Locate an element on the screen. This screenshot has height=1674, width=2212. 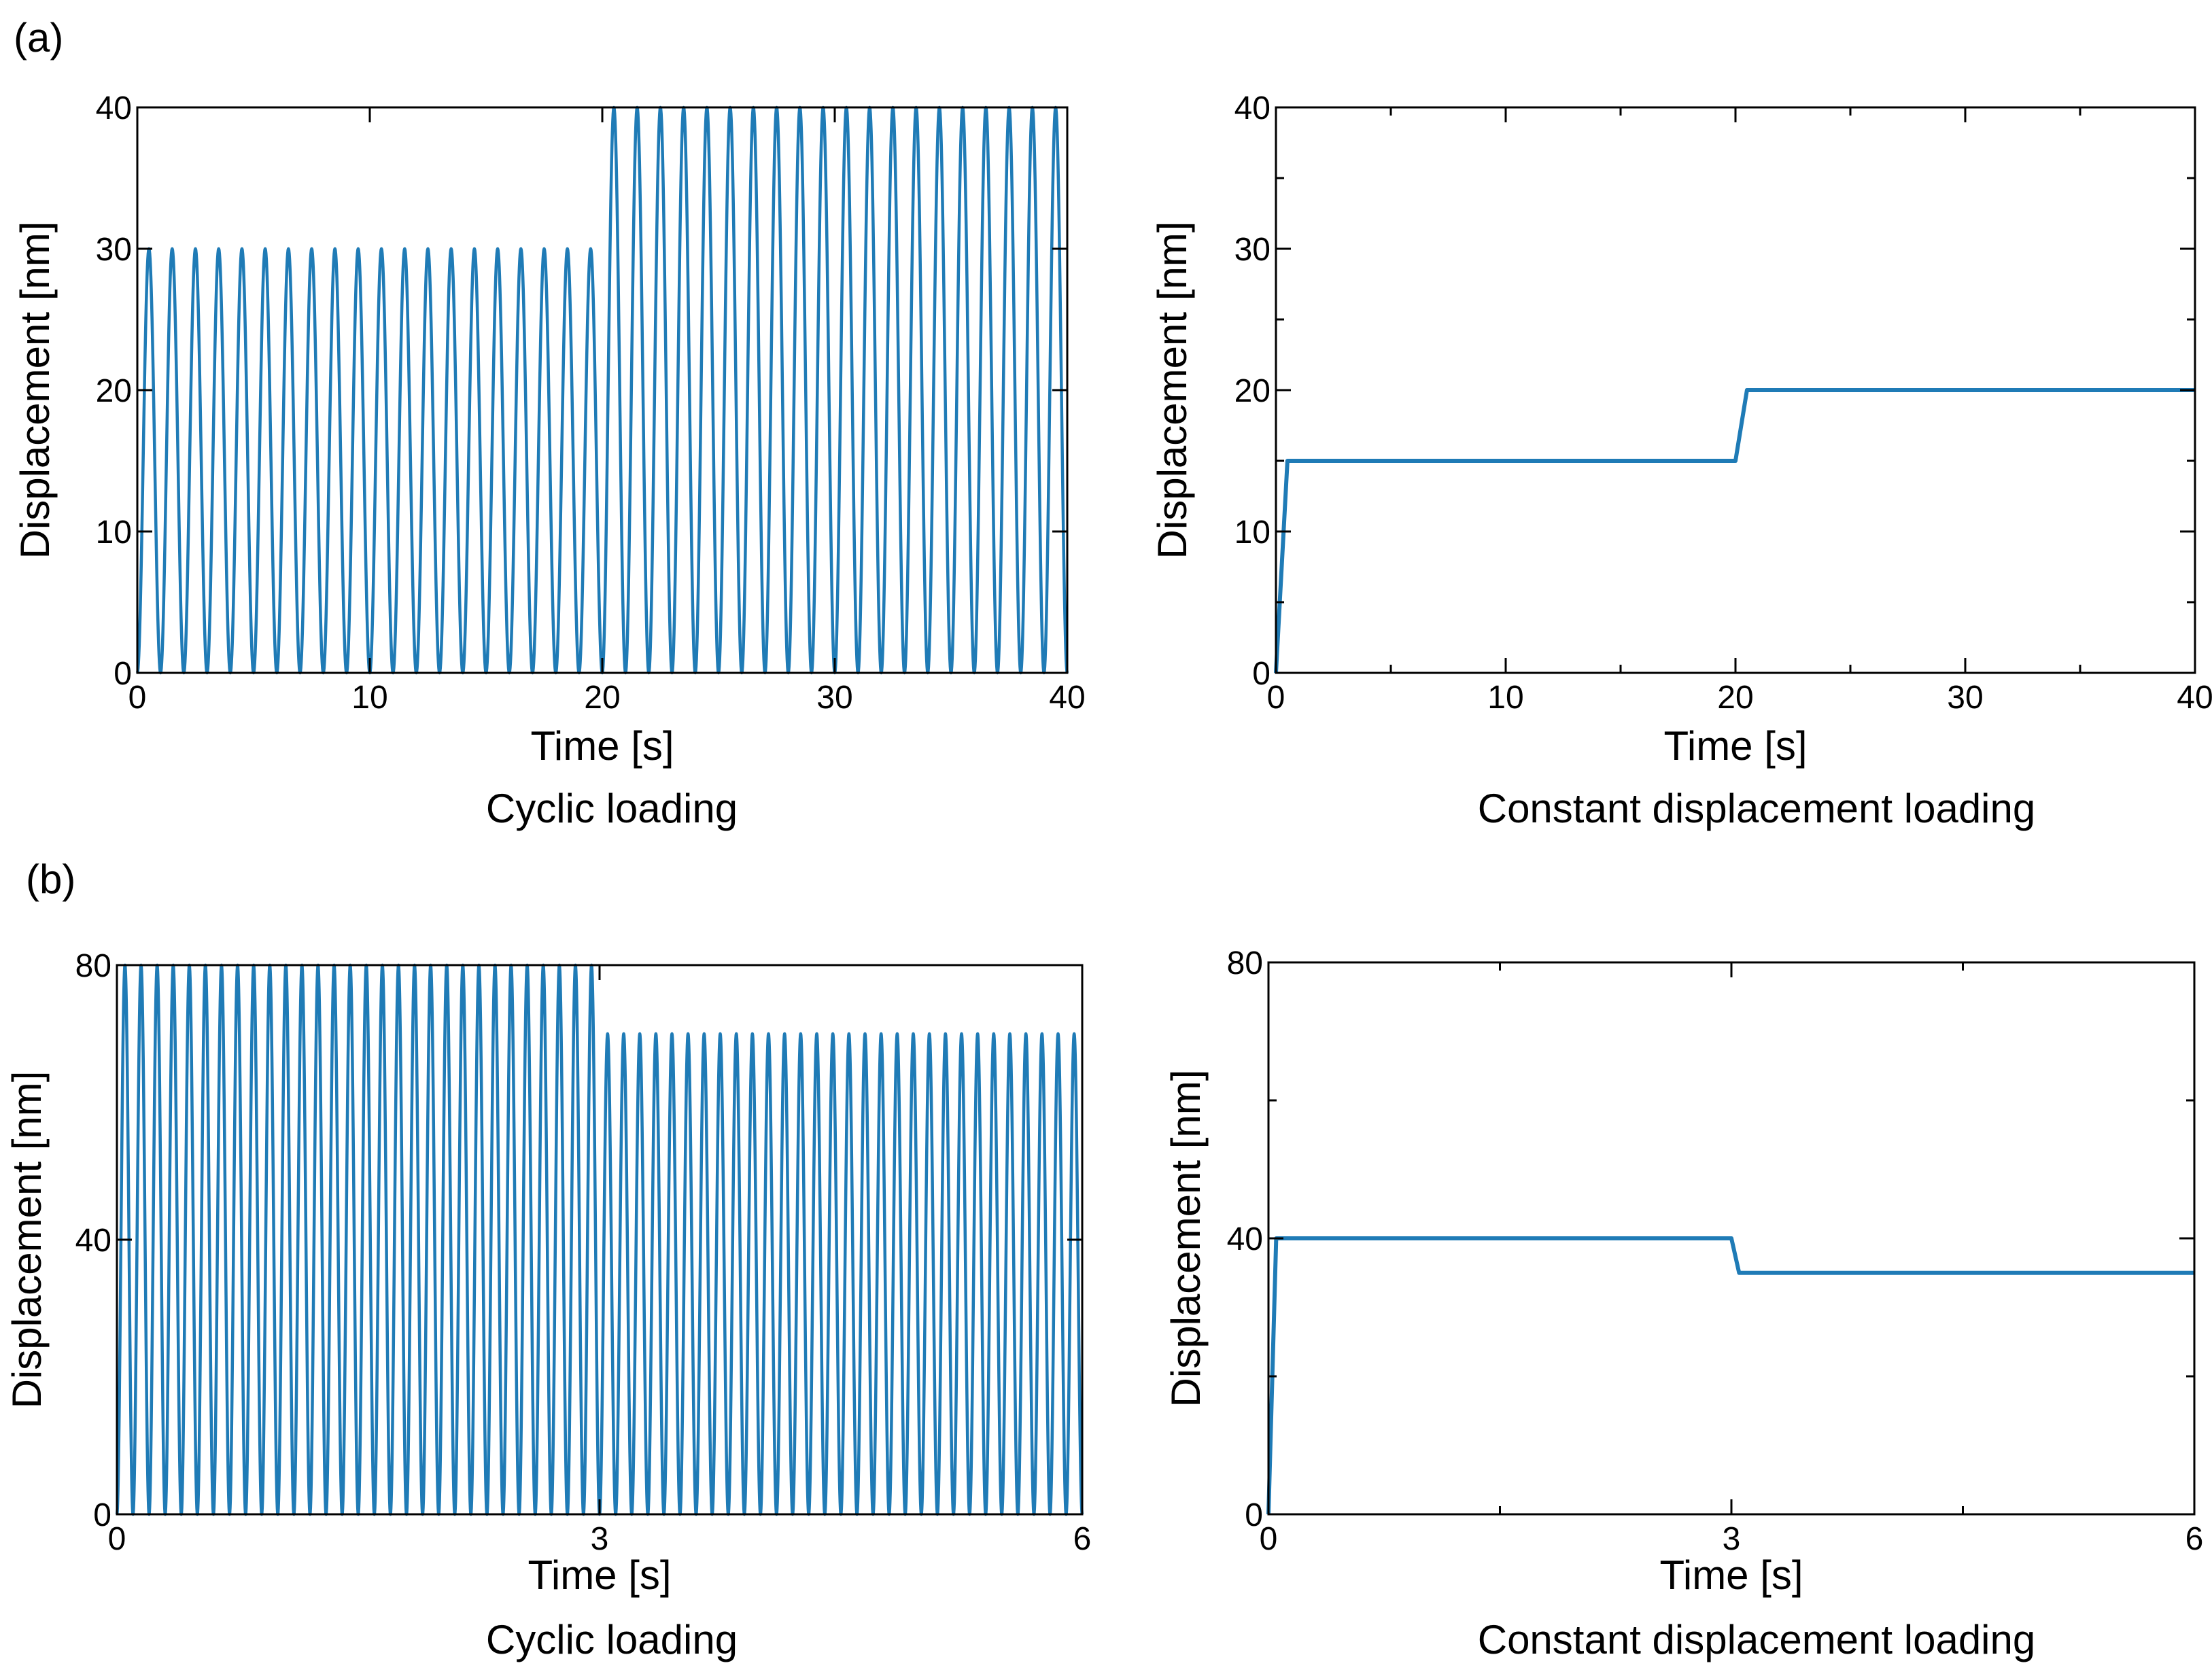
panel-label-b: (b) is located at coordinates (50, 879).